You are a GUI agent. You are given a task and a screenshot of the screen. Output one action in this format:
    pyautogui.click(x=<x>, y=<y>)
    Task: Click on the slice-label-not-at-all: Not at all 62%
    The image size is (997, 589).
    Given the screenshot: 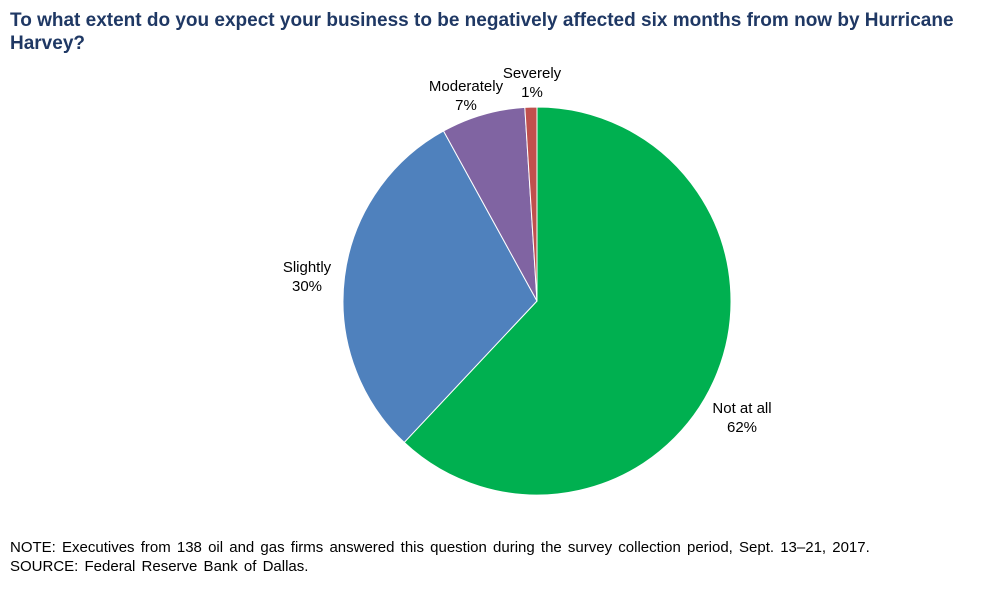 What is the action you would take?
    pyautogui.click(x=741, y=418)
    